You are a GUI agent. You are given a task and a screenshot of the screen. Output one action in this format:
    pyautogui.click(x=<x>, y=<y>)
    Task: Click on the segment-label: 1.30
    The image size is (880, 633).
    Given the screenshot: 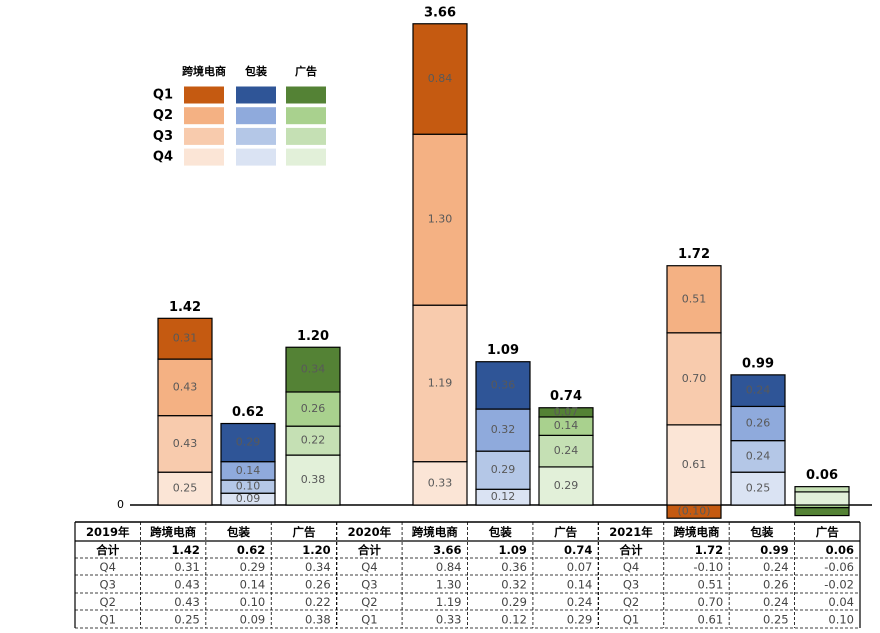 What is the action you would take?
    pyautogui.click(x=440, y=219)
    